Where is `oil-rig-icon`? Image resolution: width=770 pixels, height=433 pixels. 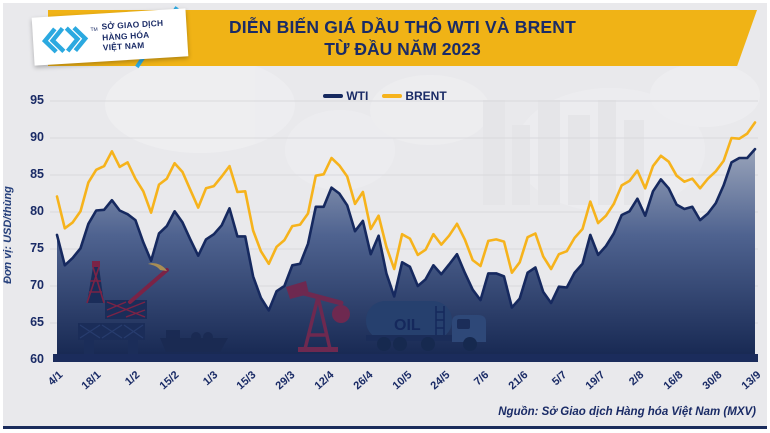
oil-rig-icon is located at coordinates (123, 307).